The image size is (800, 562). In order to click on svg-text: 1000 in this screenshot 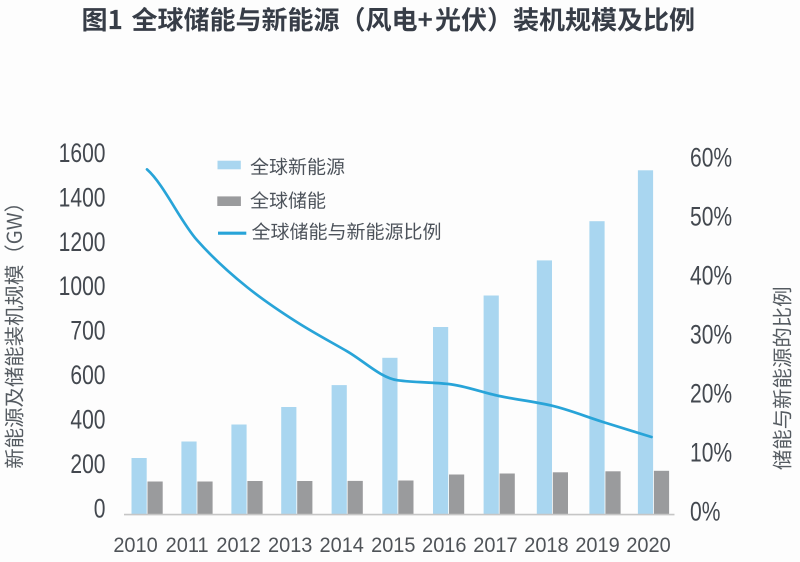, I will do `click(82, 287)`.